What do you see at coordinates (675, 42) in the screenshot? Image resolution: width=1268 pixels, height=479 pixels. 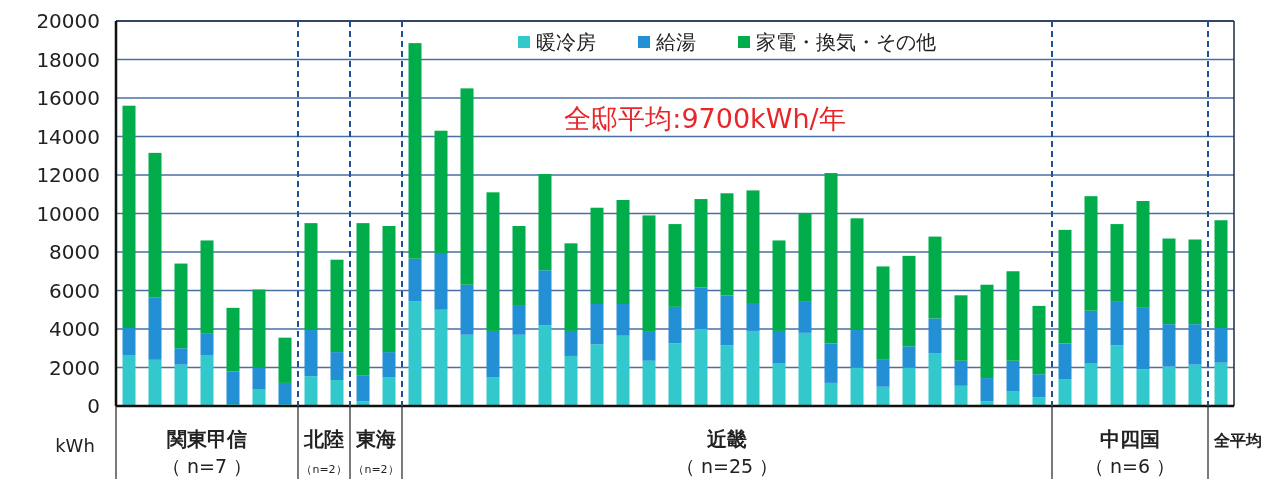 I see `legend-label: 給湯` at bounding box center [675, 42].